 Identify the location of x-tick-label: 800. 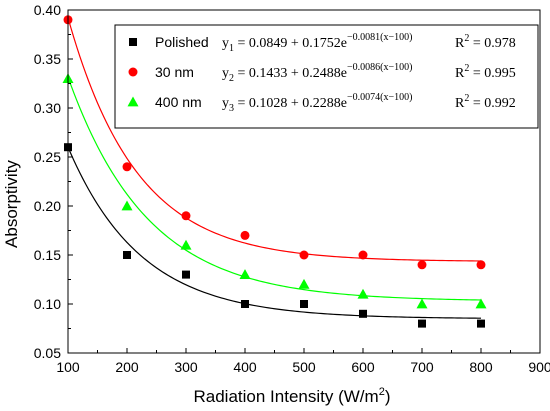
(481, 367).